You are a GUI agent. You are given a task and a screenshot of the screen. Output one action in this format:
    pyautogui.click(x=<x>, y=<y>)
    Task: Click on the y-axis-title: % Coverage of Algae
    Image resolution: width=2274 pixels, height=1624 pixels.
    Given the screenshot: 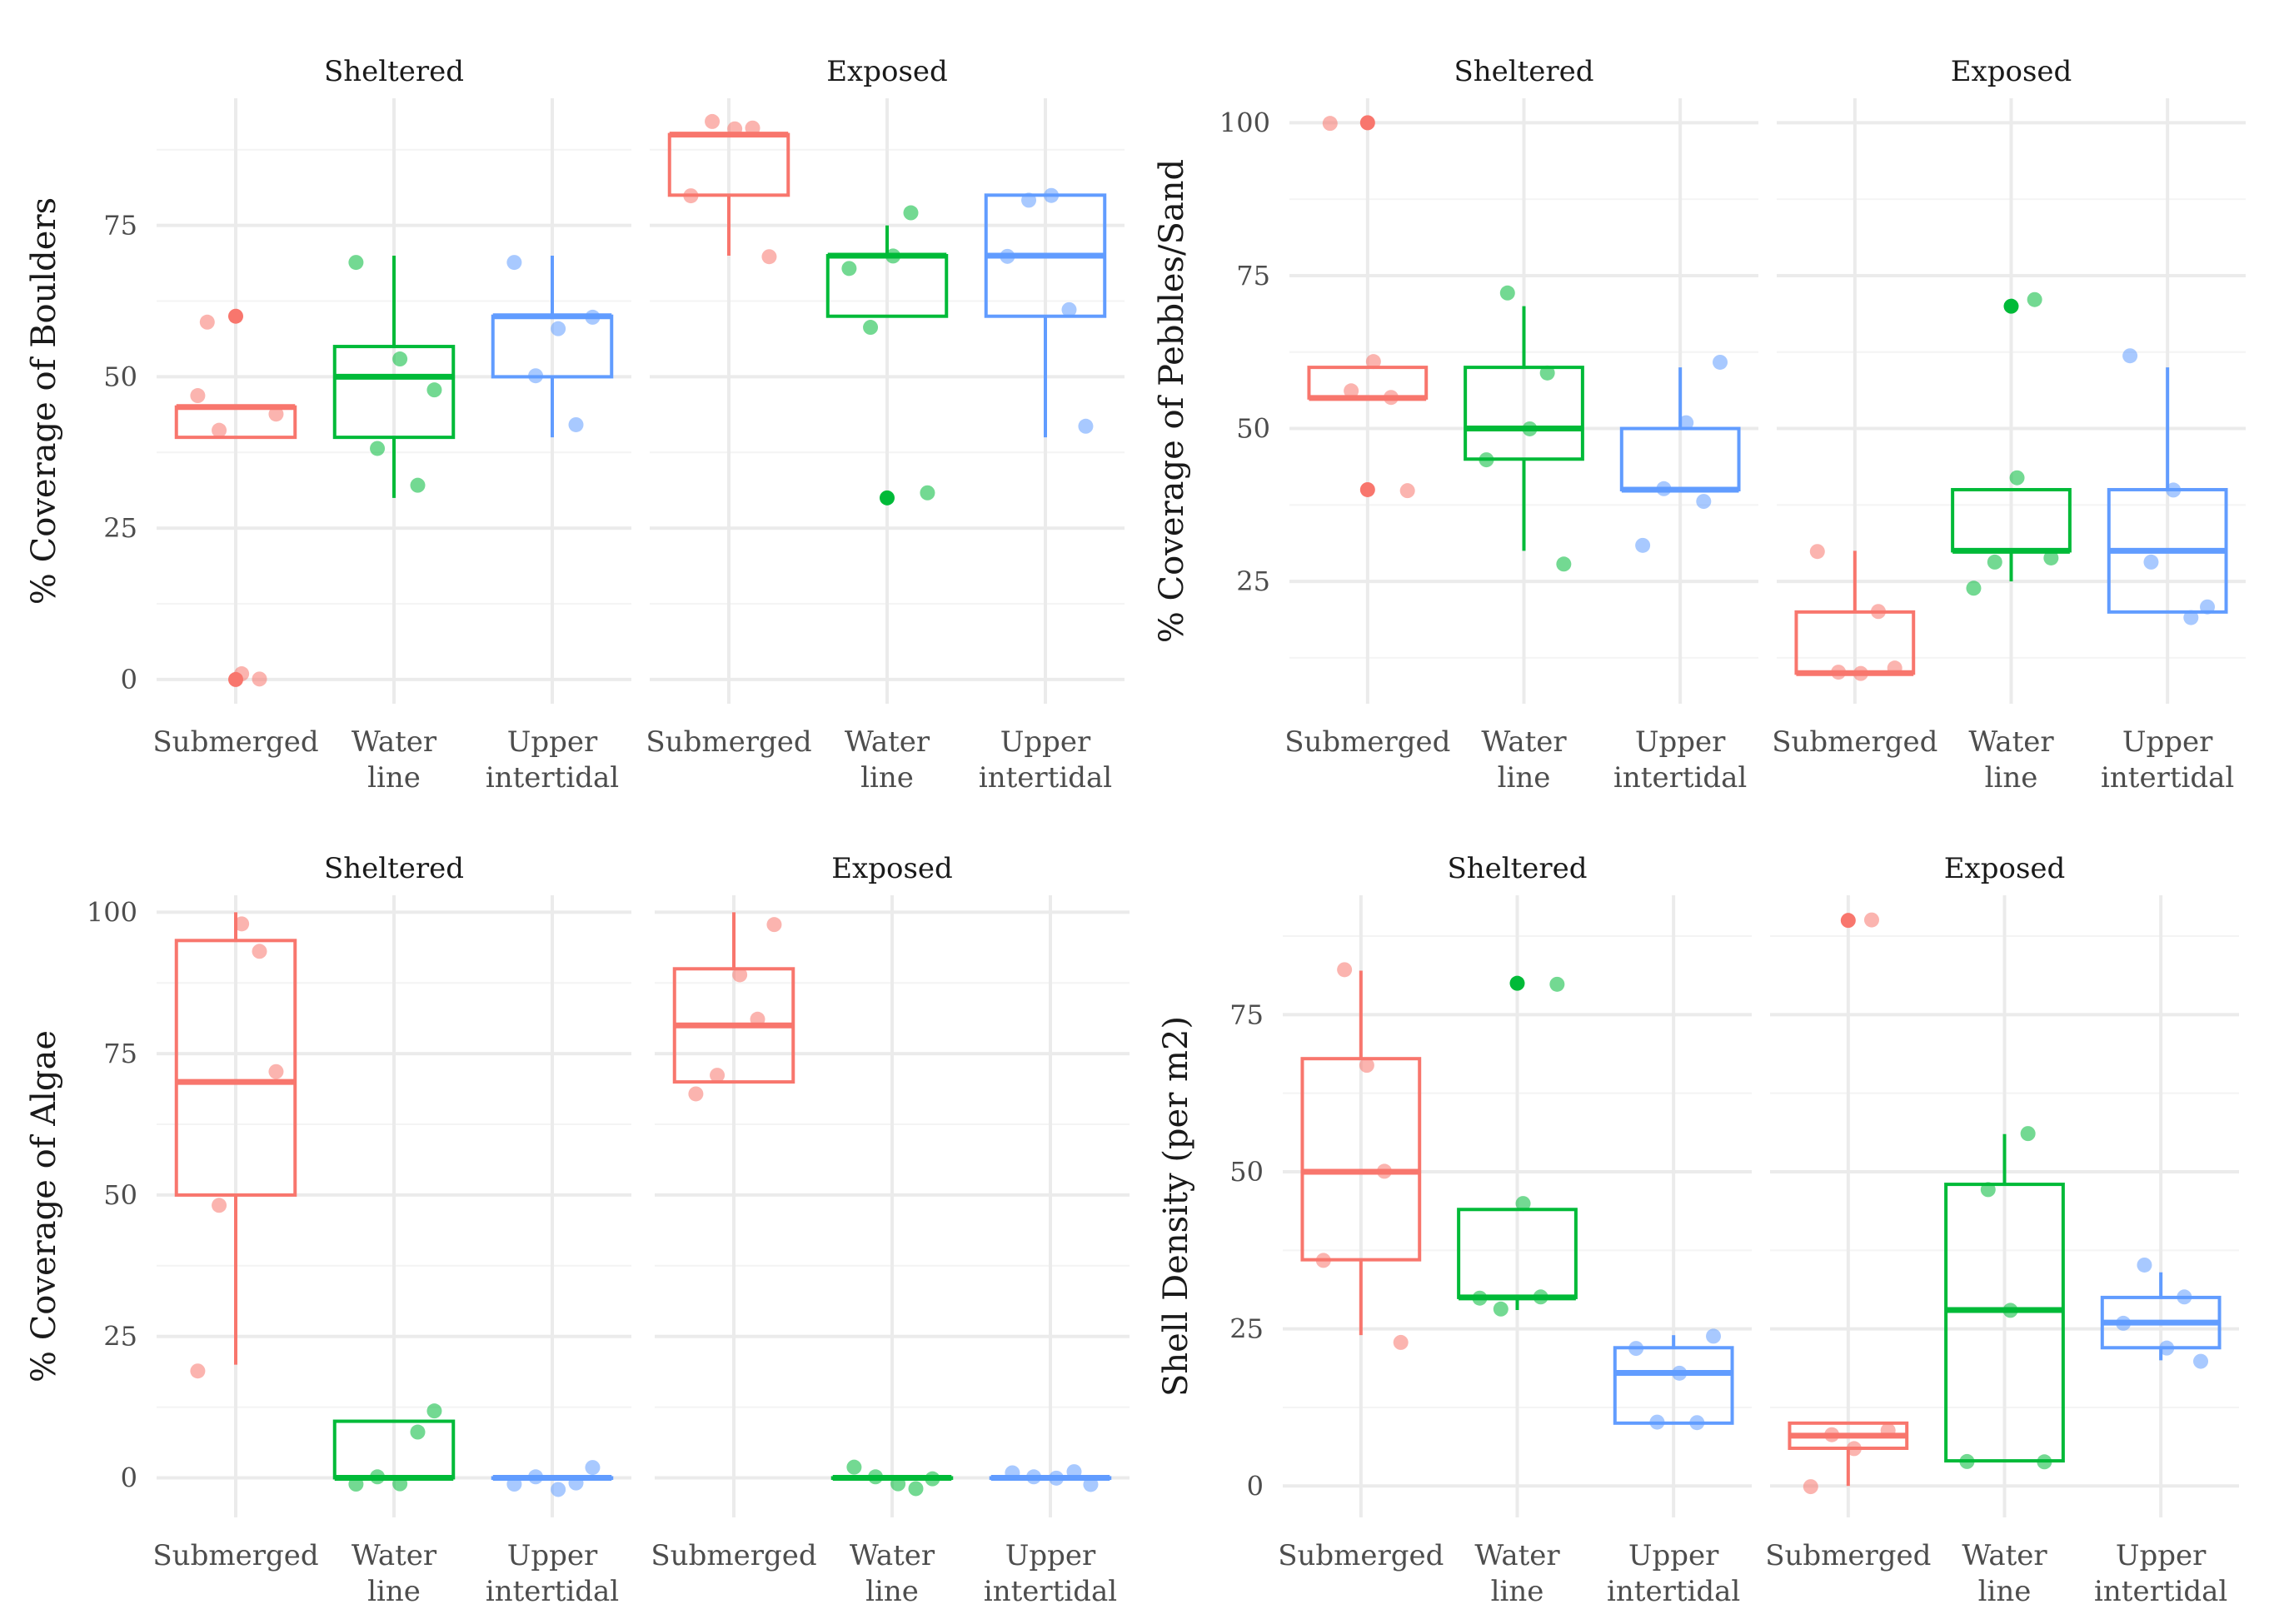 What is the action you would take?
    pyautogui.click(x=44, y=1206)
    